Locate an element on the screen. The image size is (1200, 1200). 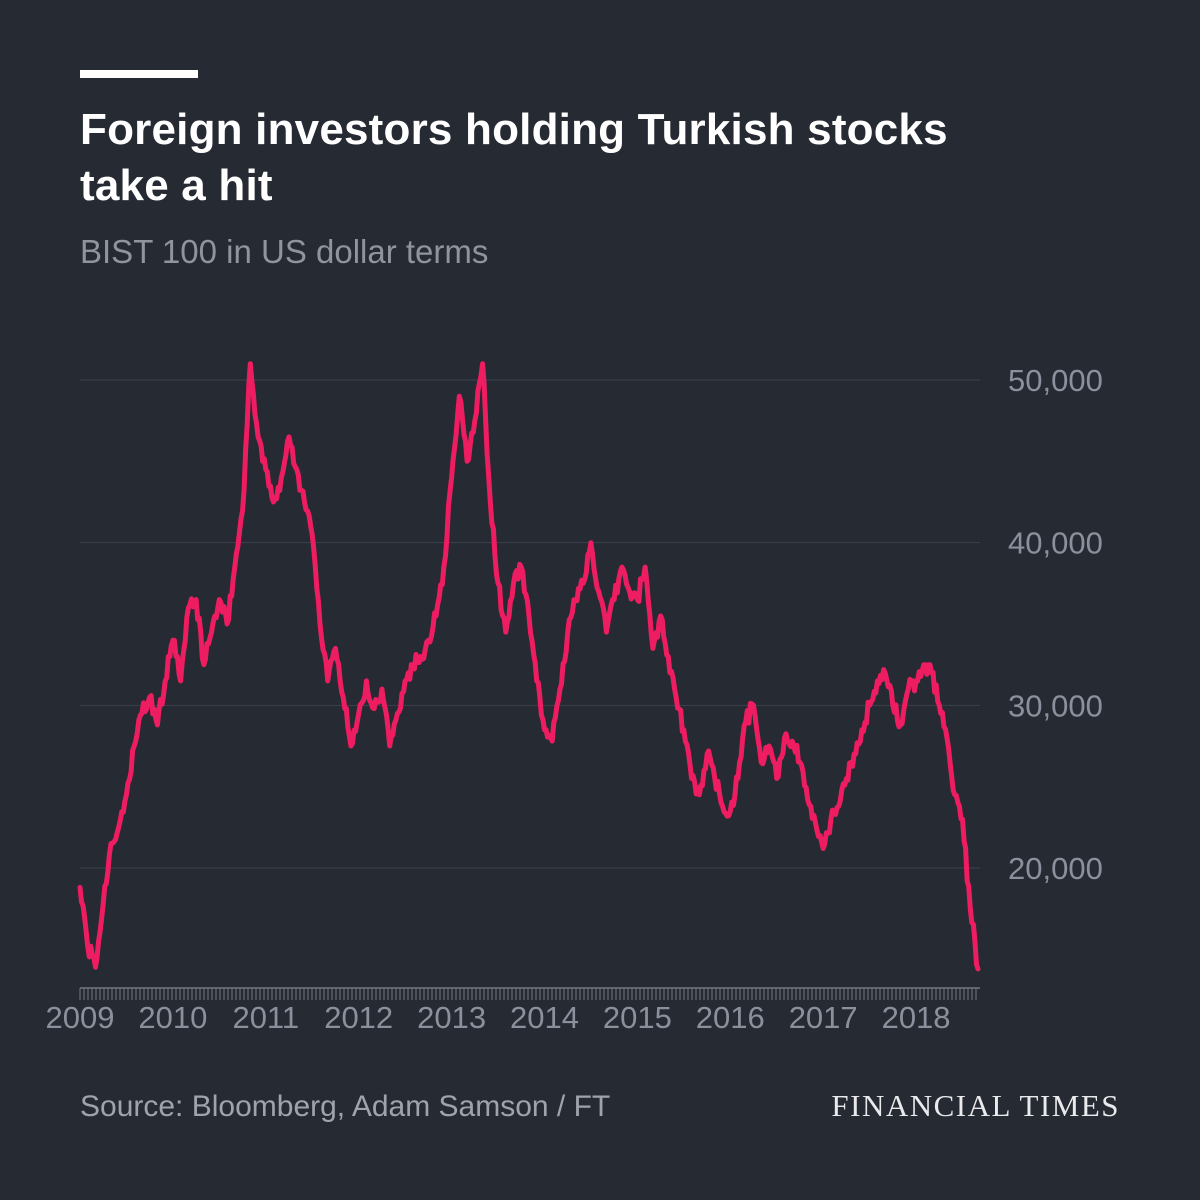
x-axis-label: 2010 is located at coordinates (172, 1017).